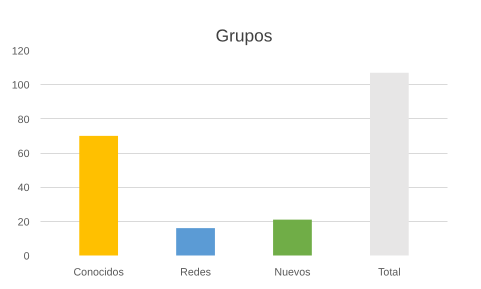  What do you see at coordinates (389, 272) in the screenshot?
I see `x-tick-label: Total` at bounding box center [389, 272].